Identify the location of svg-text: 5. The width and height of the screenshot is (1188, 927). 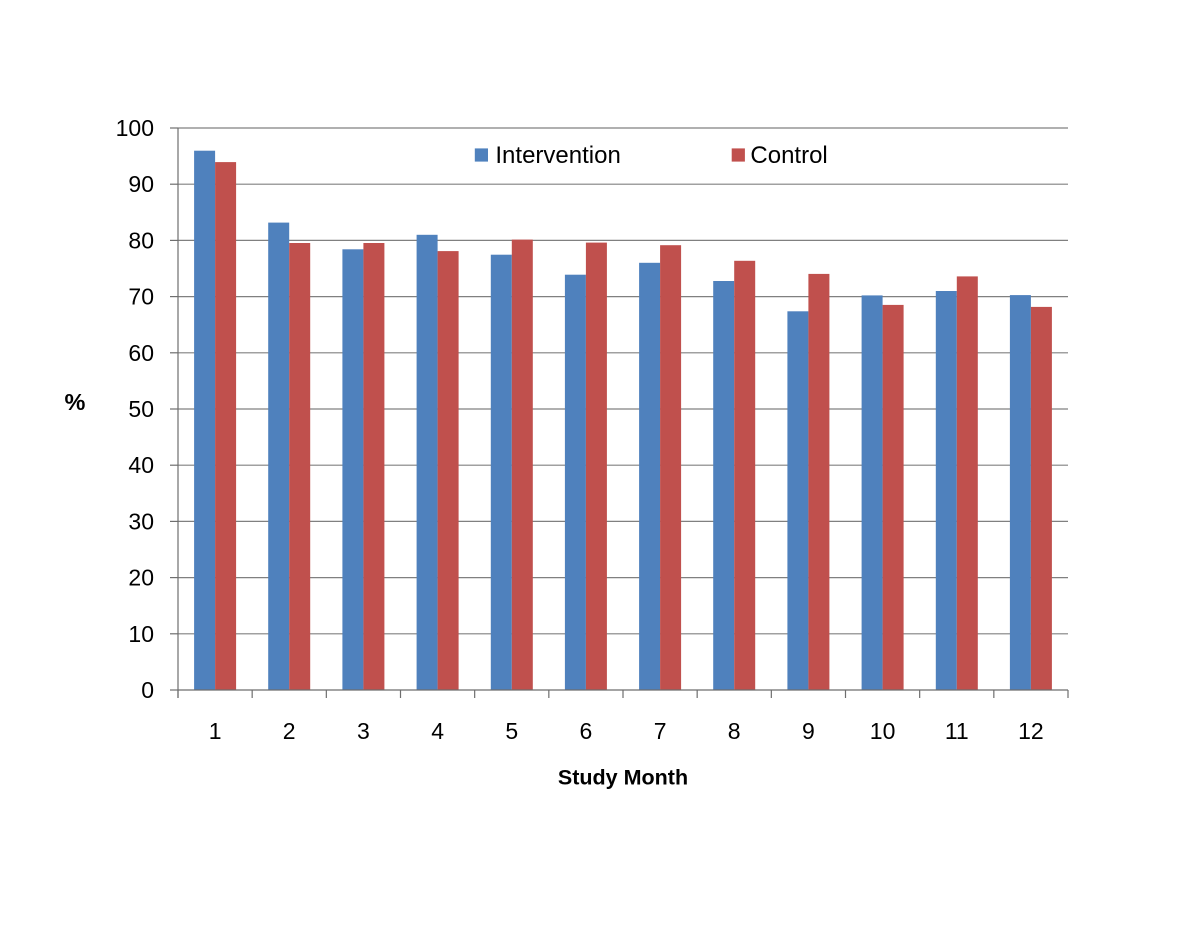
(511, 731).